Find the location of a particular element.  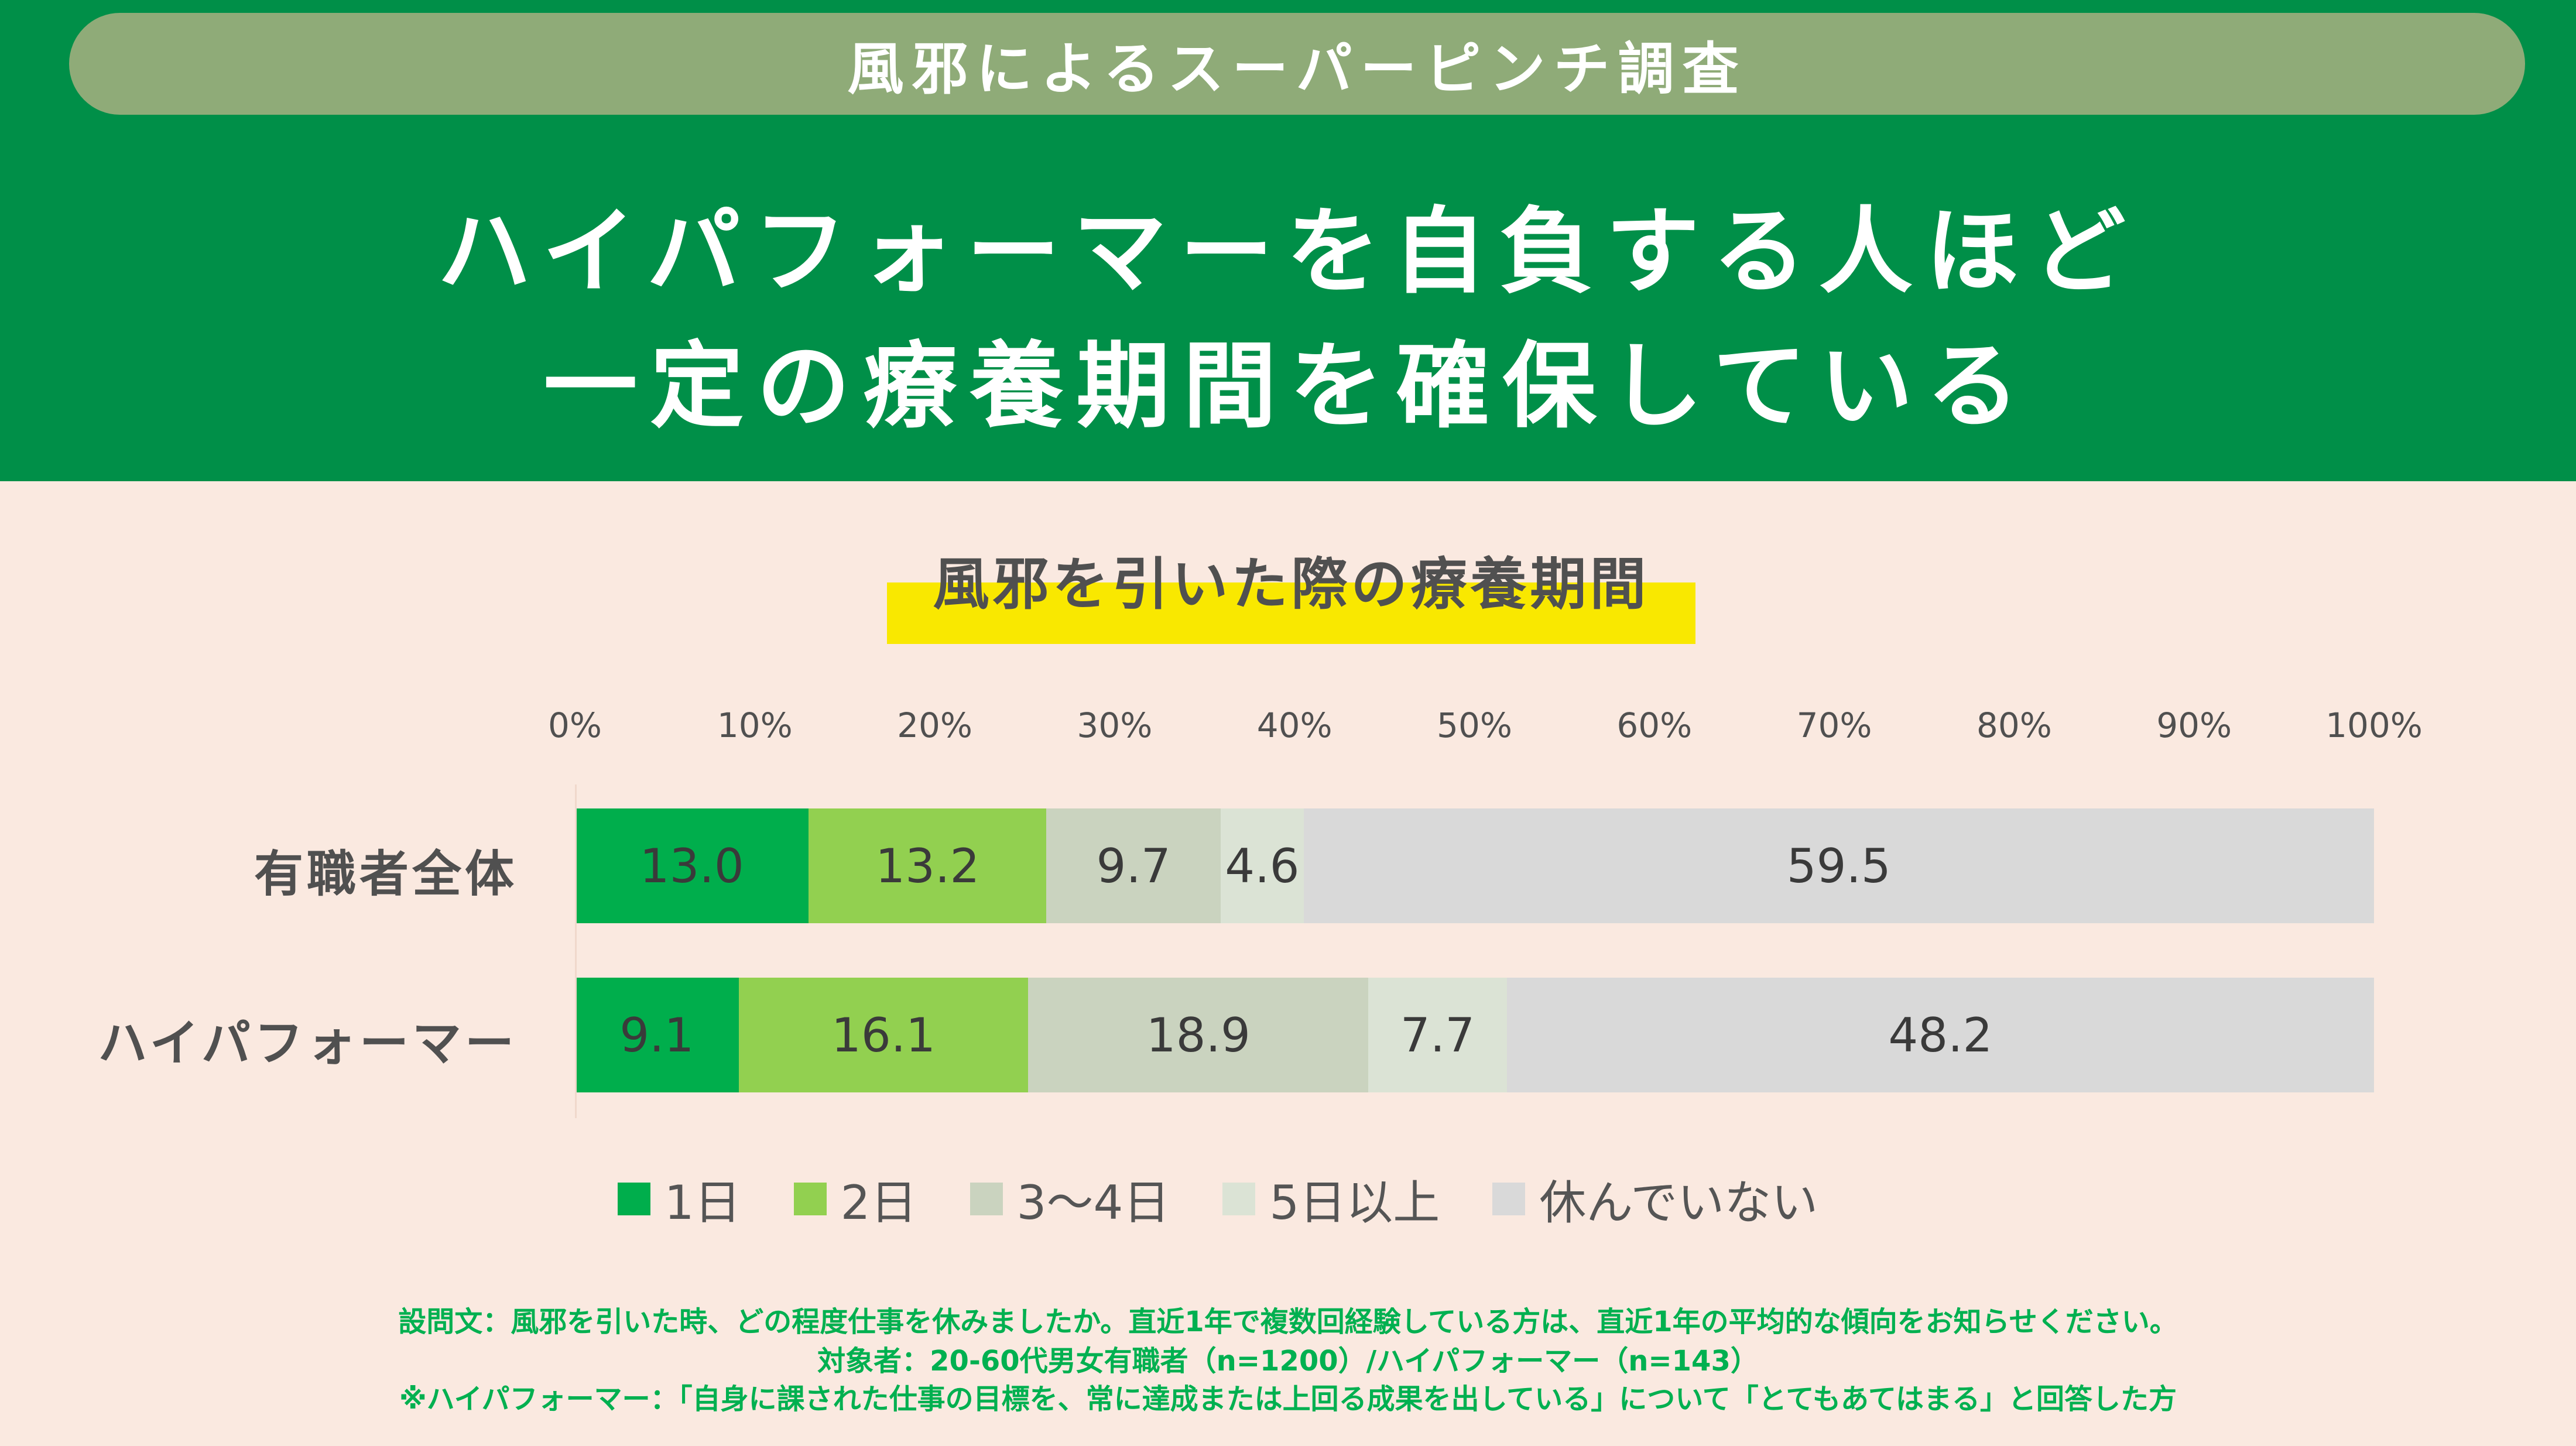

survey-label: 風邪によるスーパーピンチ調査 is located at coordinates (1297, 64).